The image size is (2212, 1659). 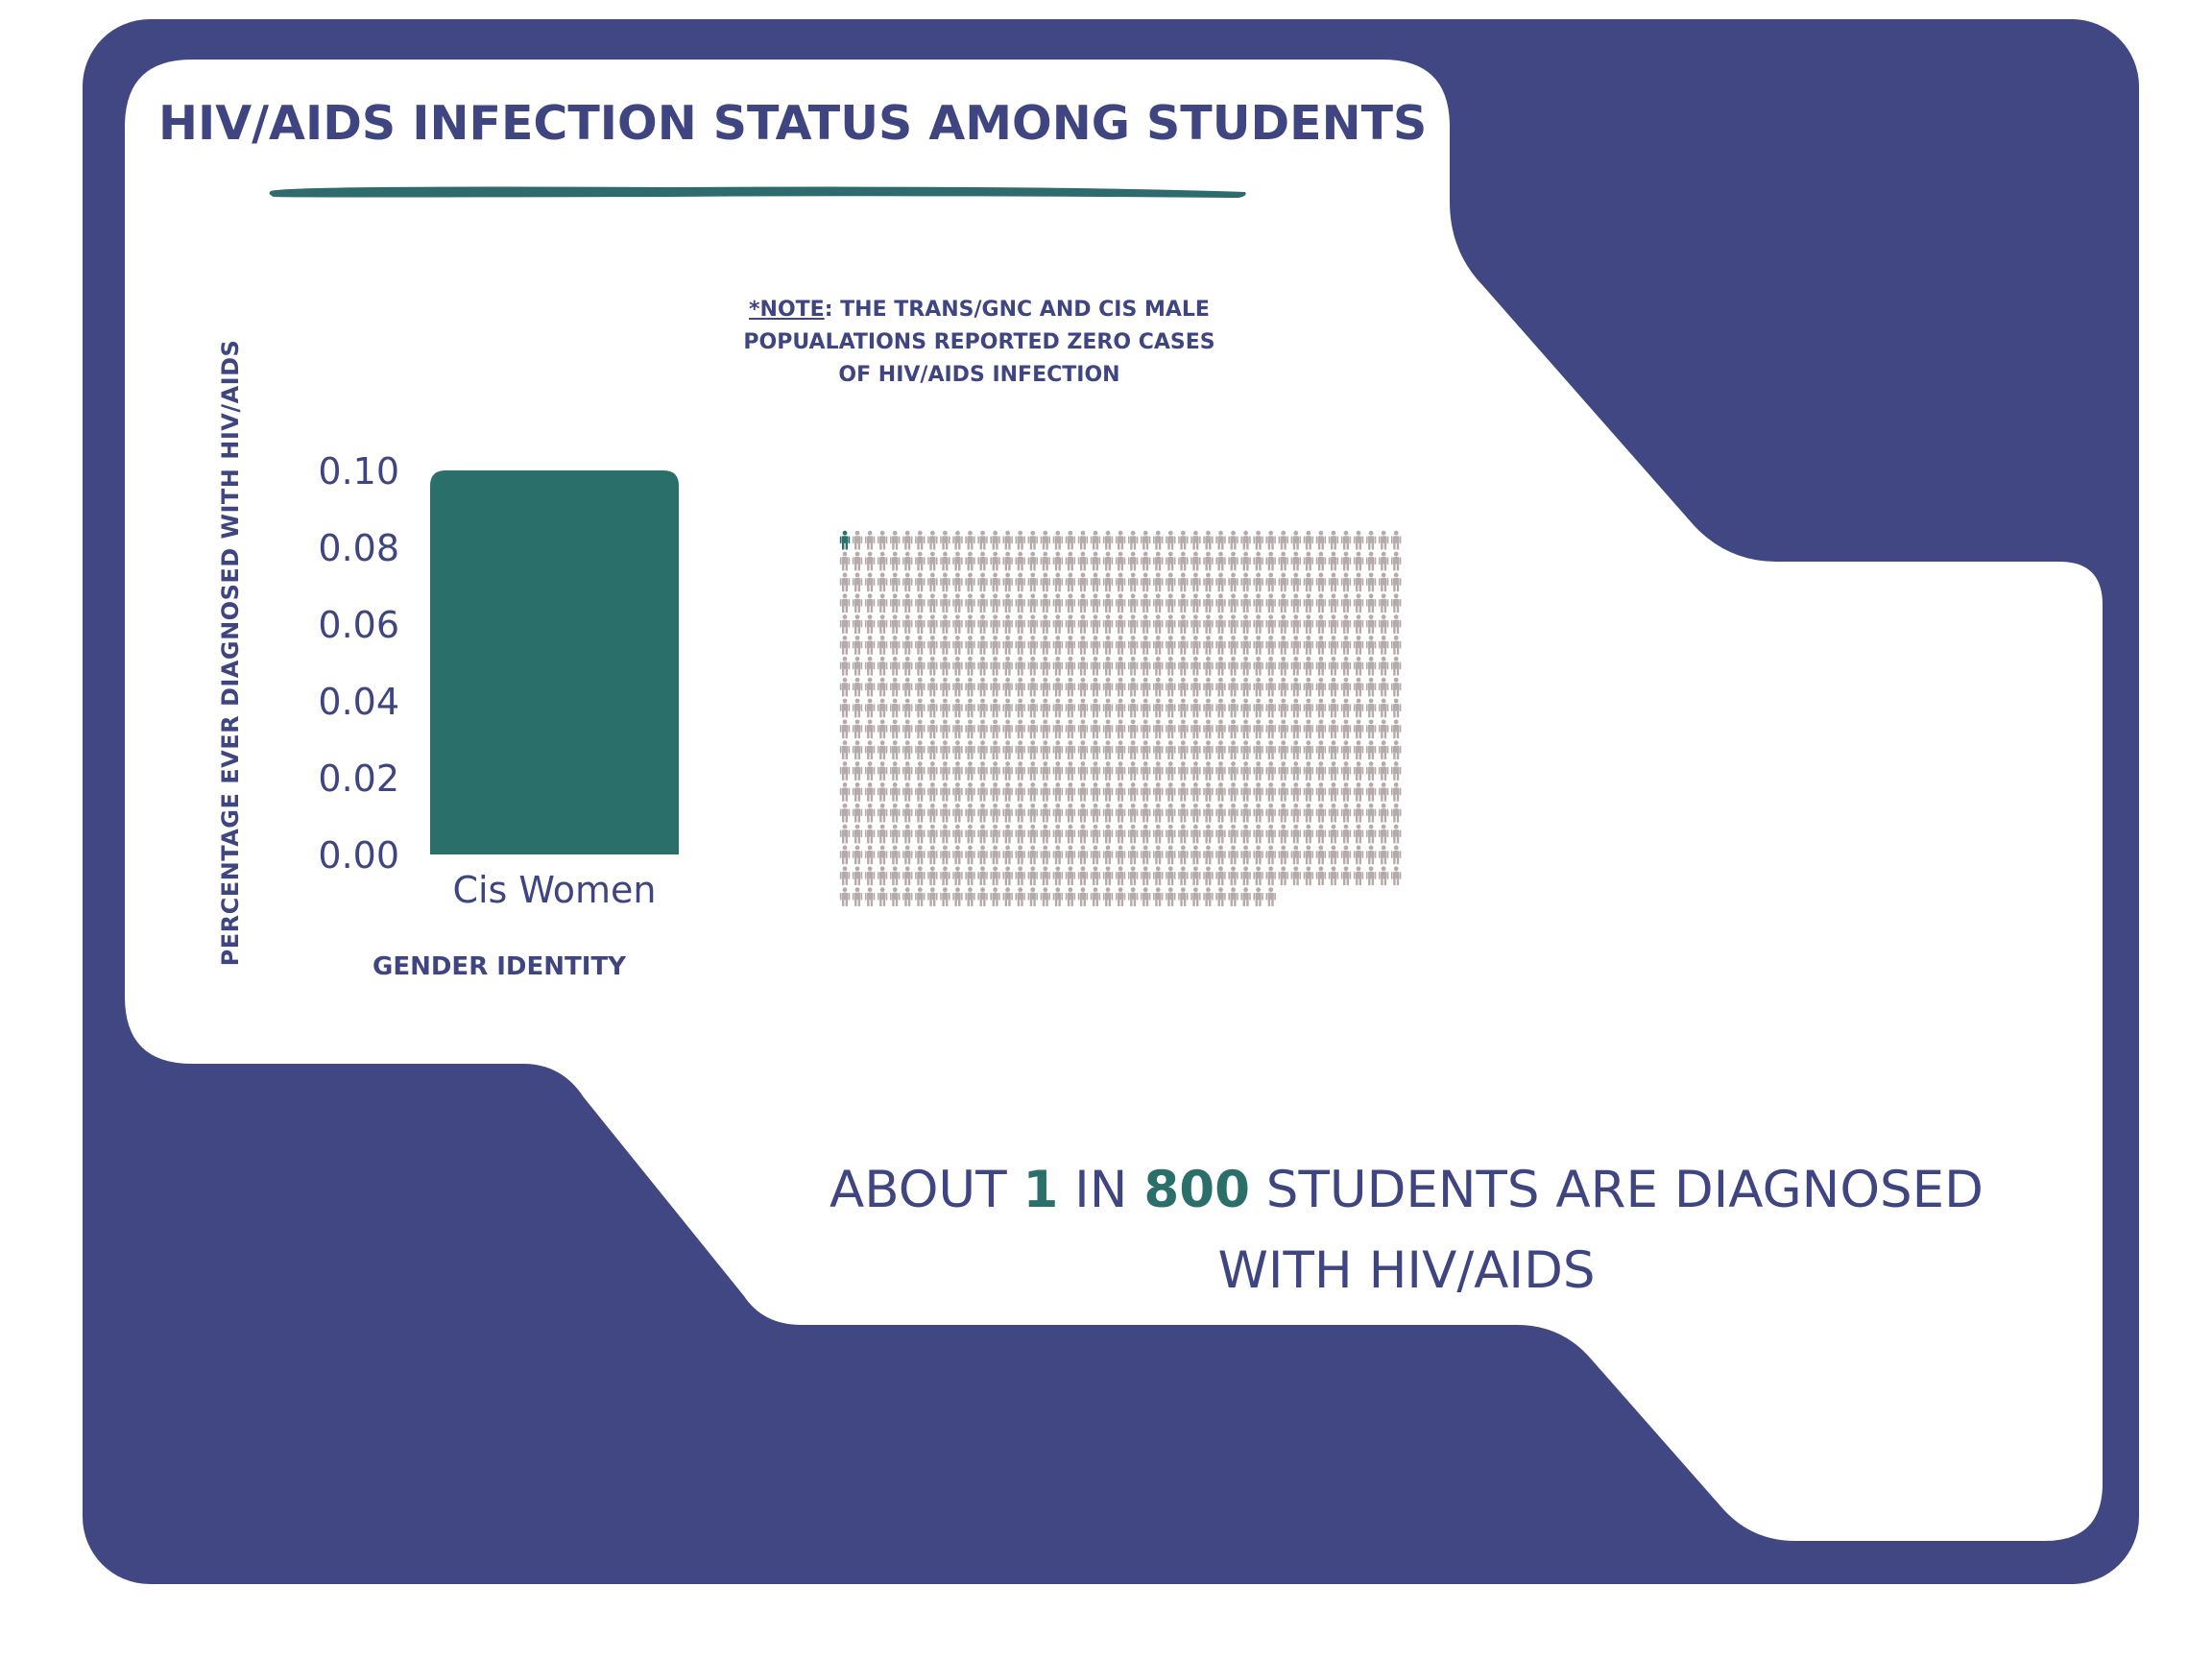 What do you see at coordinates (793, 123) in the screenshot?
I see `chart-title: HIV/AIDS INFECTION STATUS AMONG STUDENTS` at bounding box center [793, 123].